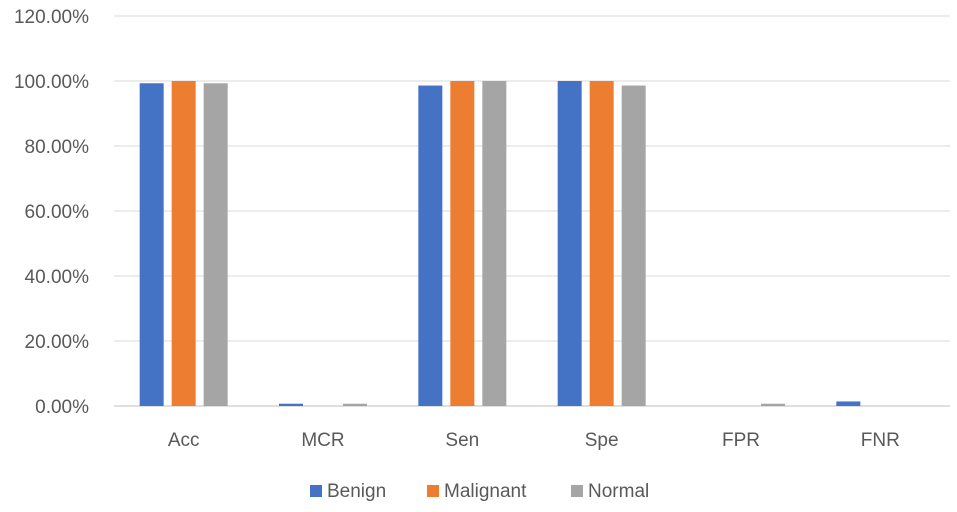 Image resolution: width=957 pixels, height=512 pixels. I want to click on bar-malignant-sen, so click(462, 243).